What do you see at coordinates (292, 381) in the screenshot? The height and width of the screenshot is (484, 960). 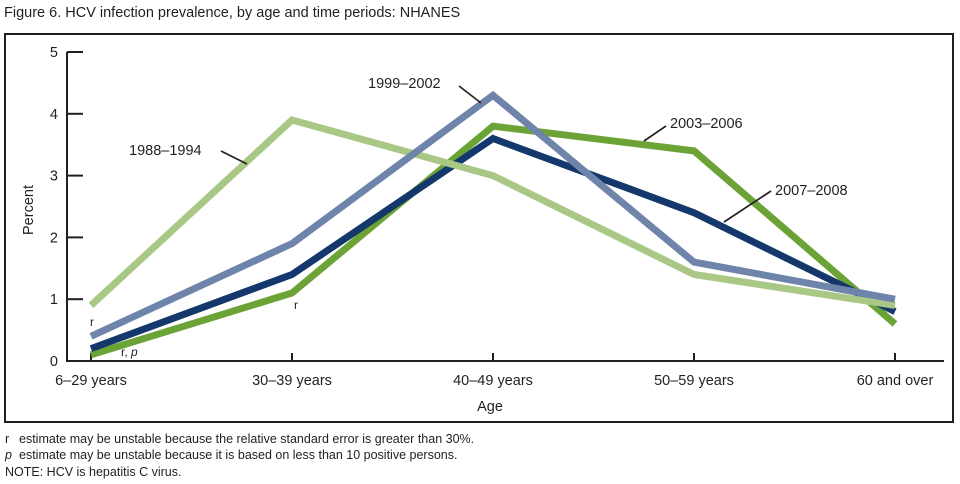 I see `x-tick-label: 30–39 years` at bounding box center [292, 381].